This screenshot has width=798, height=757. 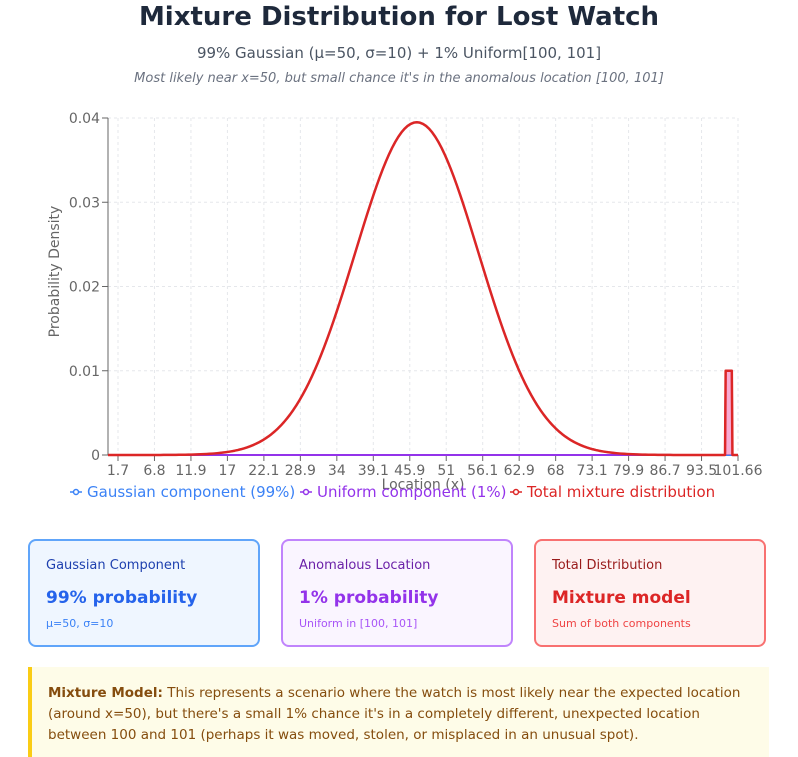 I want to click on x-tick-label: 22.1, so click(x=263, y=471).